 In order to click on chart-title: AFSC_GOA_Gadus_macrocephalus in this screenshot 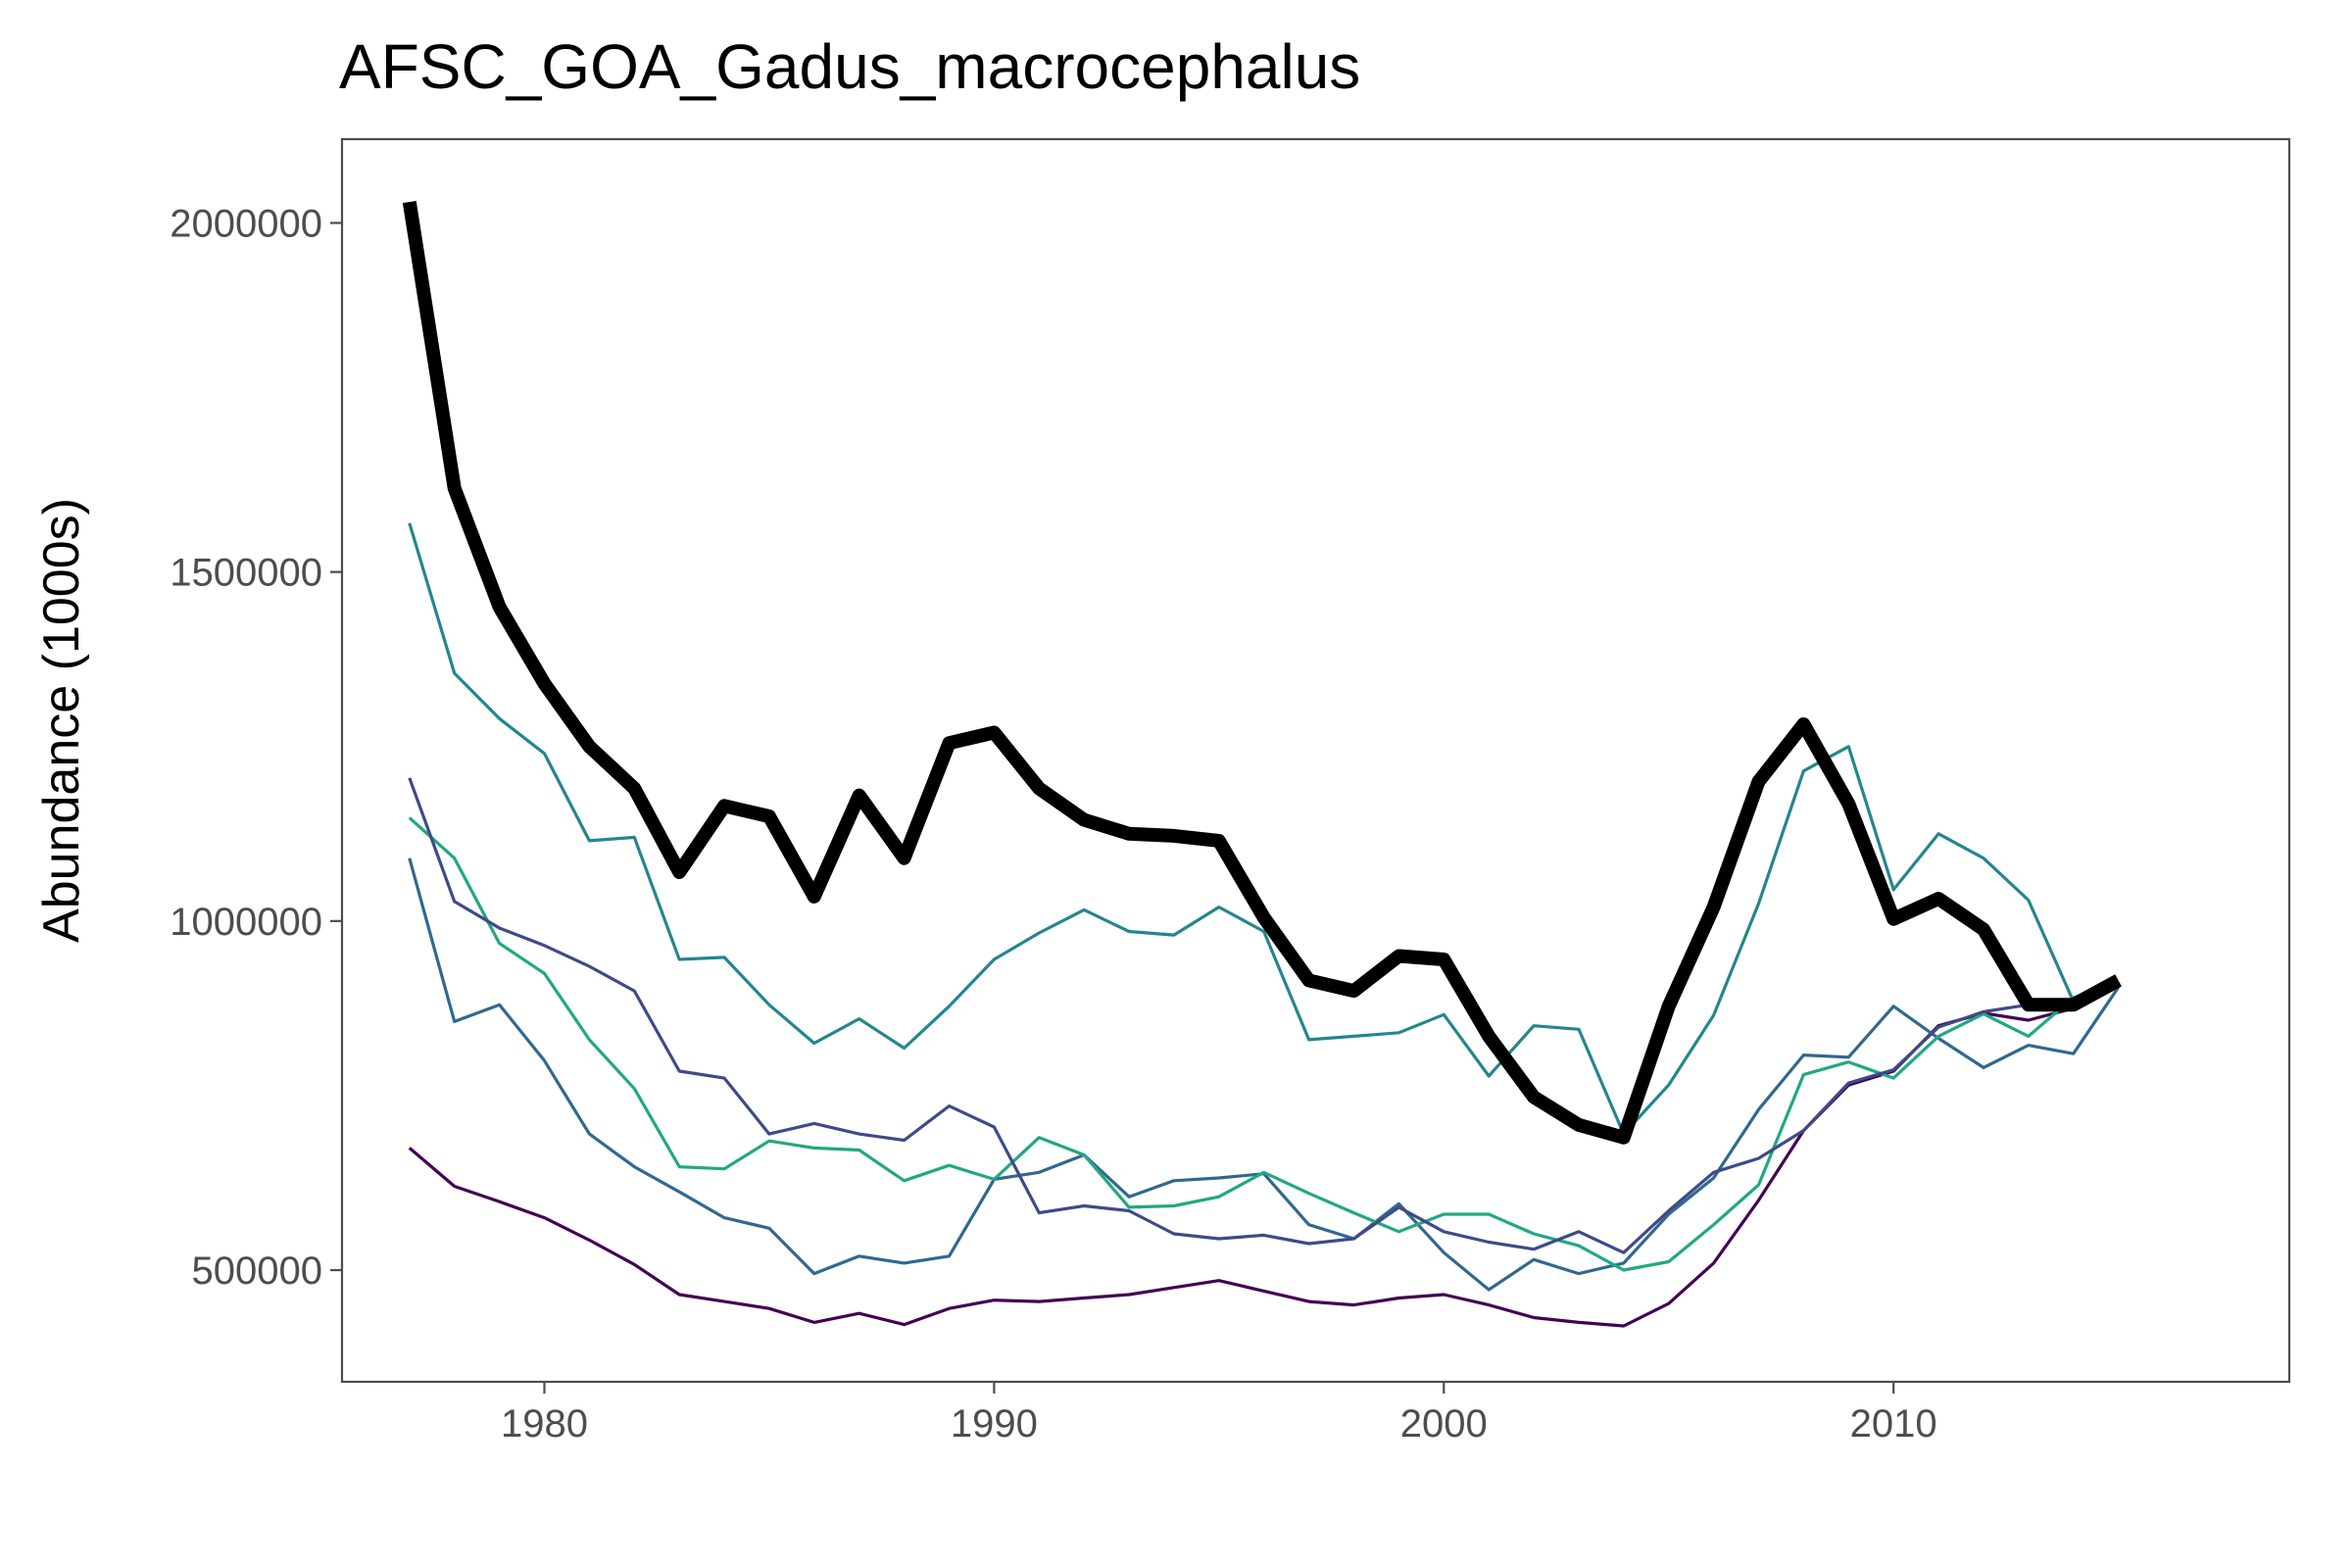, I will do `click(849, 66)`.